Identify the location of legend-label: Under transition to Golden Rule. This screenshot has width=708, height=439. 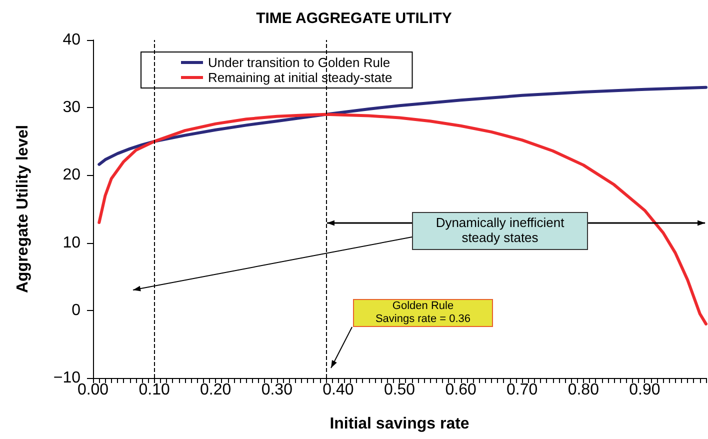
(299, 62).